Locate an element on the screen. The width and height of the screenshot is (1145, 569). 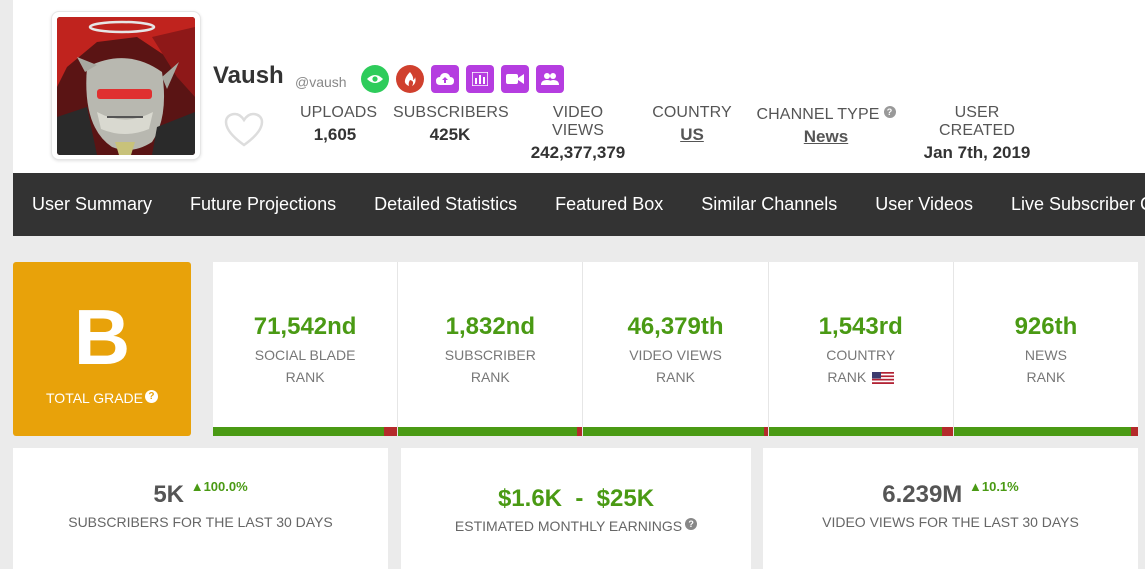
video-camera-icon is located at coordinates (515, 79).